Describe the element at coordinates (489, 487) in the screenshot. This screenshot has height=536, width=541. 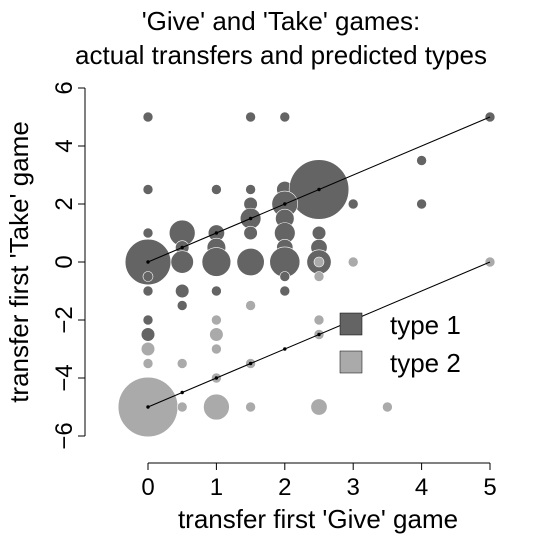
I see `x-tick-label: 5` at that location.